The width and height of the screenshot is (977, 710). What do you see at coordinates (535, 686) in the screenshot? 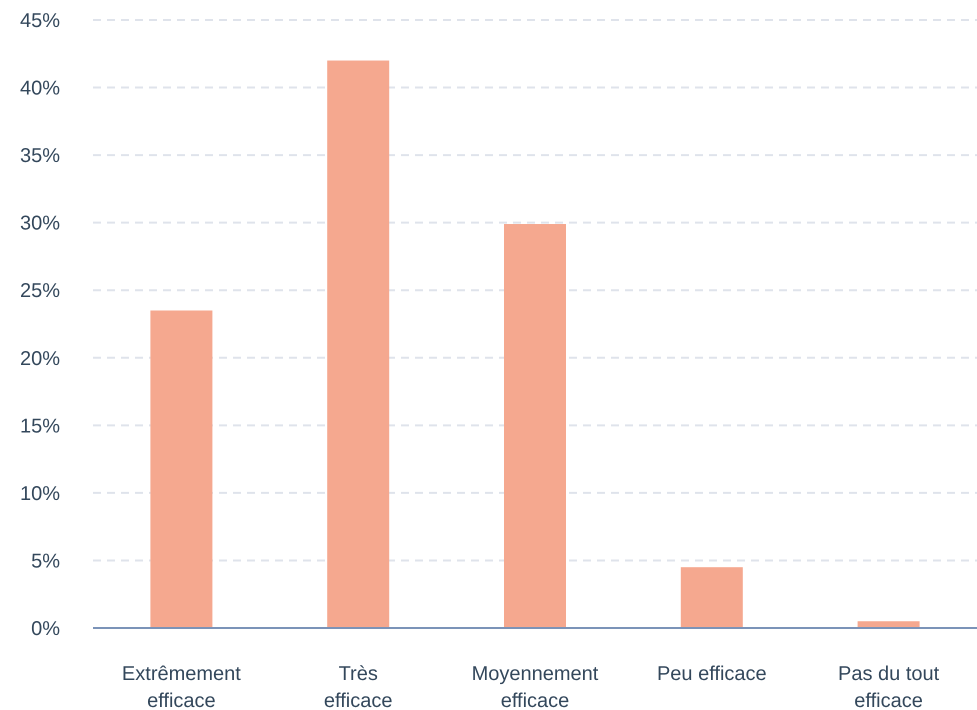
I see `x-tick-label: Moyennement efficace` at bounding box center [535, 686].